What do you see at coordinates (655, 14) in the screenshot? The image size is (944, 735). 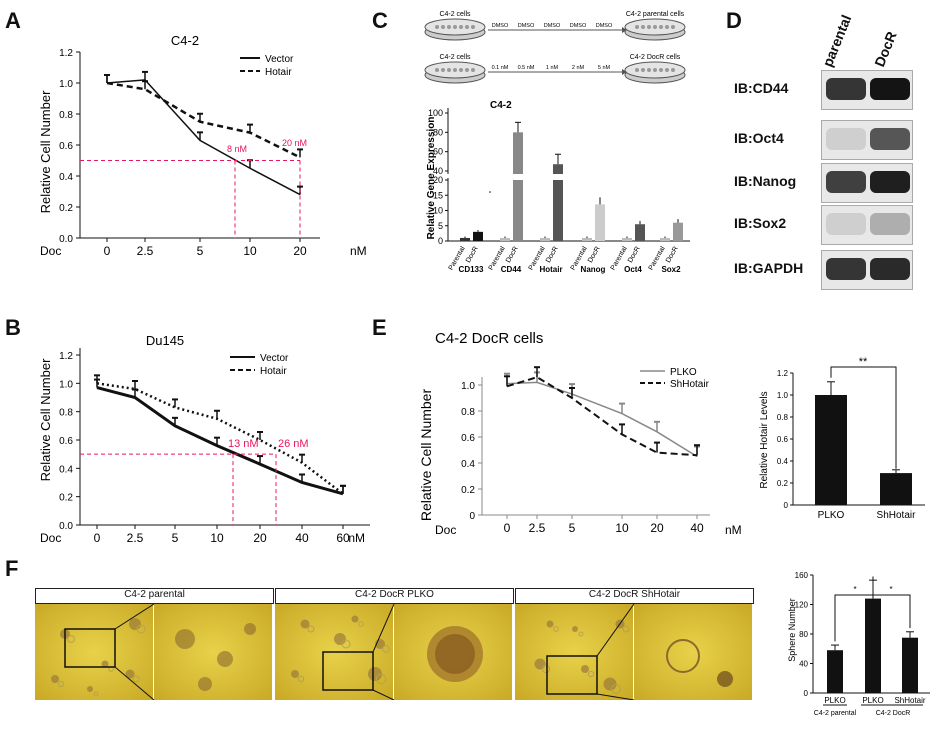 I see `panel-c-dish-2-label: C4-2 parental cells` at bounding box center [655, 14].